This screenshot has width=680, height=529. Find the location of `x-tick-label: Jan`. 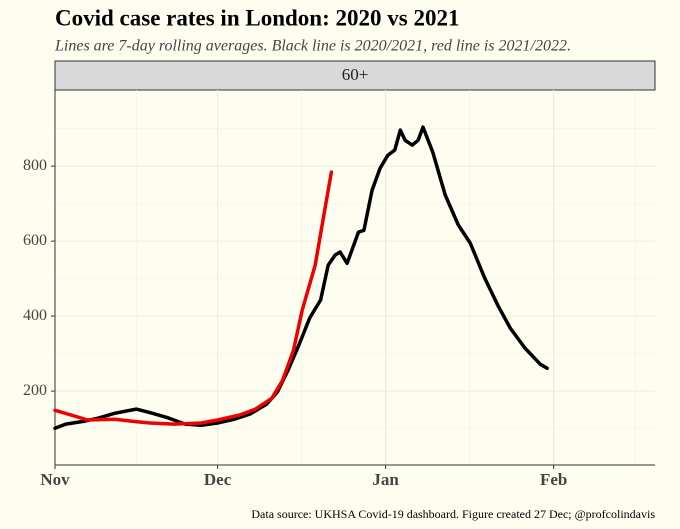

x-tick-label: Jan is located at coordinates (385, 479).